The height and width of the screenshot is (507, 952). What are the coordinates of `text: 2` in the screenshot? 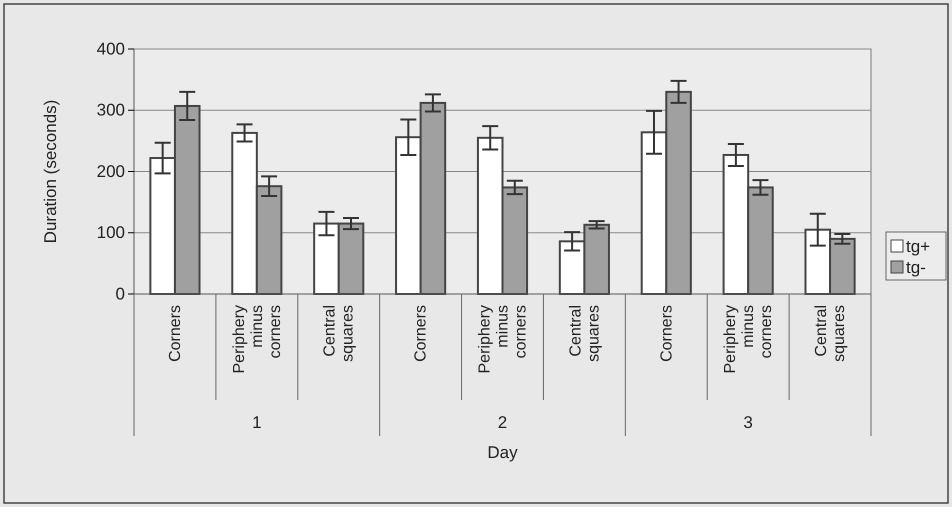 It's located at (503, 422).